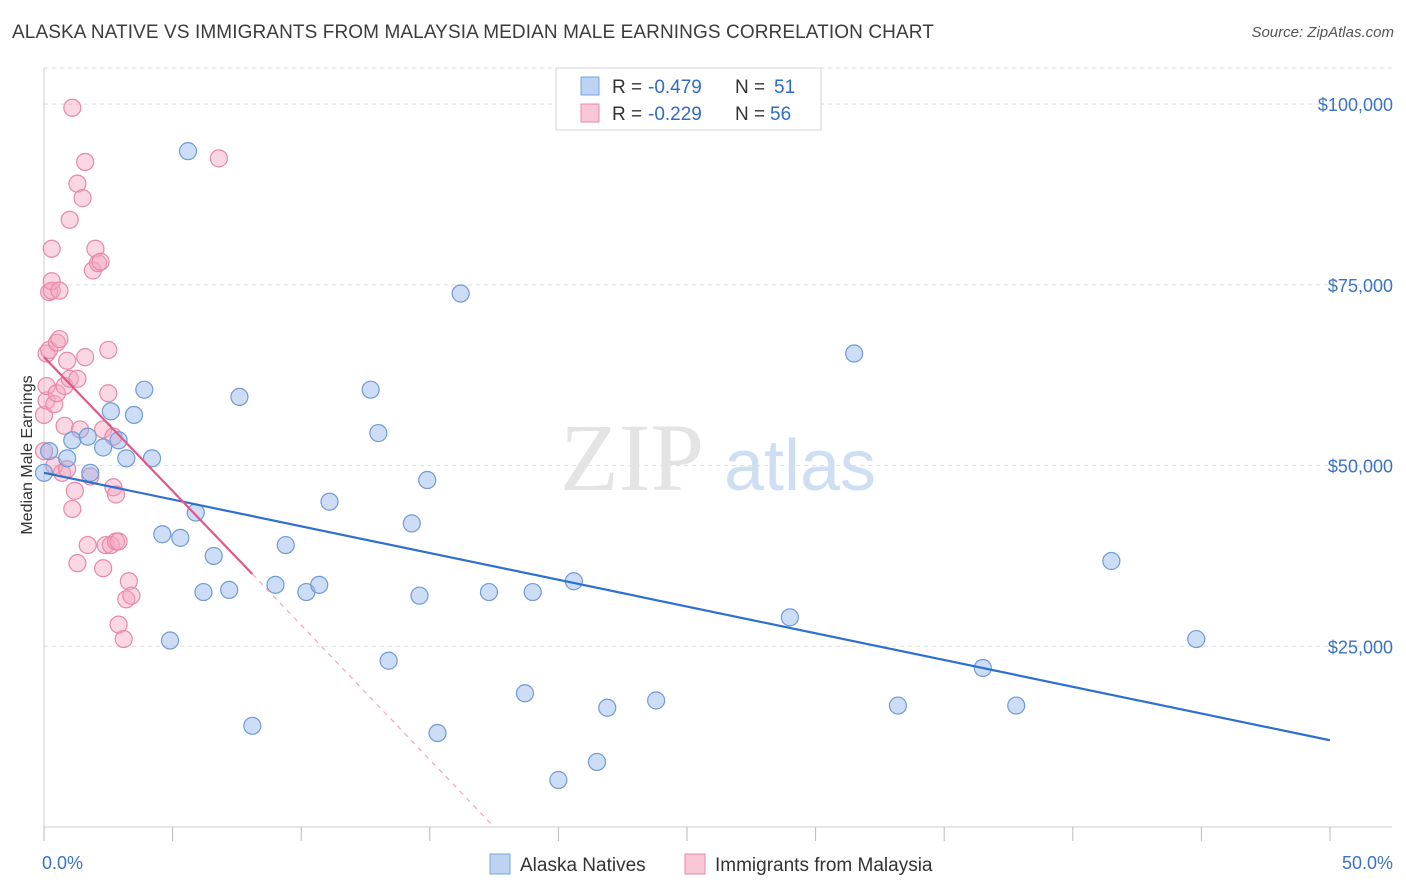  Describe the element at coordinates (1322, 32) in the screenshot. I see `source-label: Source: ZipAtlas.com` at that location.